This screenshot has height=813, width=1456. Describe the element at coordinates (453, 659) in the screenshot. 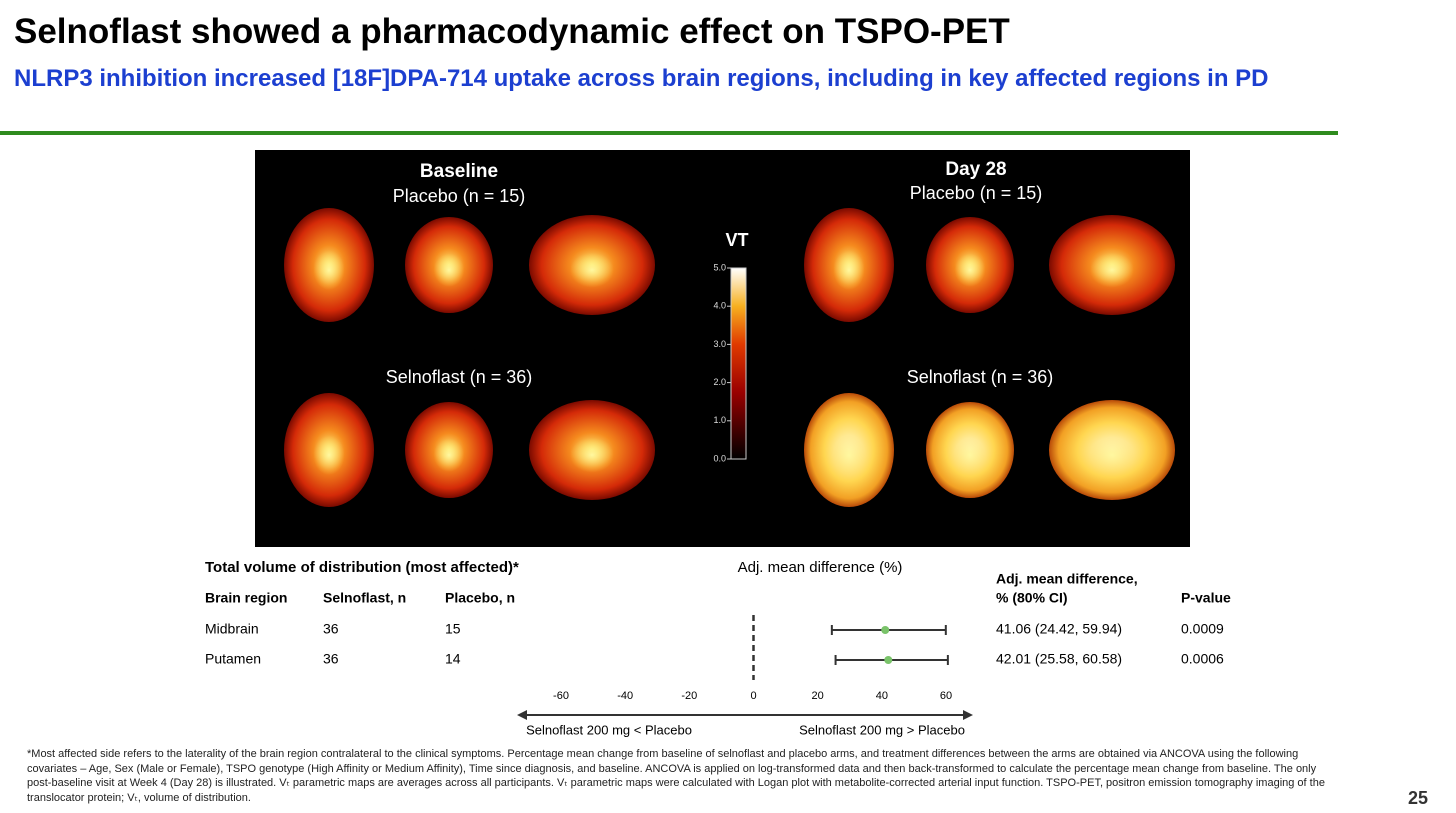

I see `table-cell: 14` at that location.